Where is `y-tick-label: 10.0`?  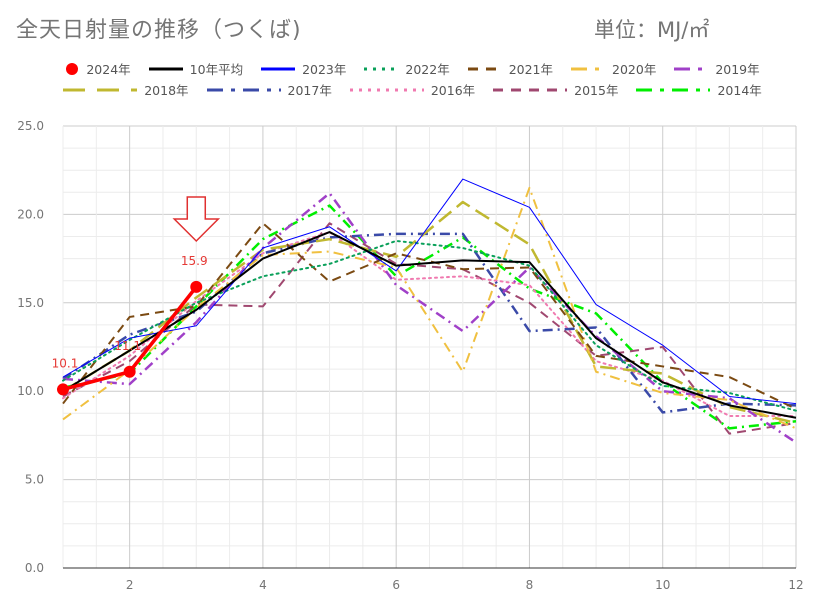 y-tick-label: 10.0 is located at coordinates (30, 391).